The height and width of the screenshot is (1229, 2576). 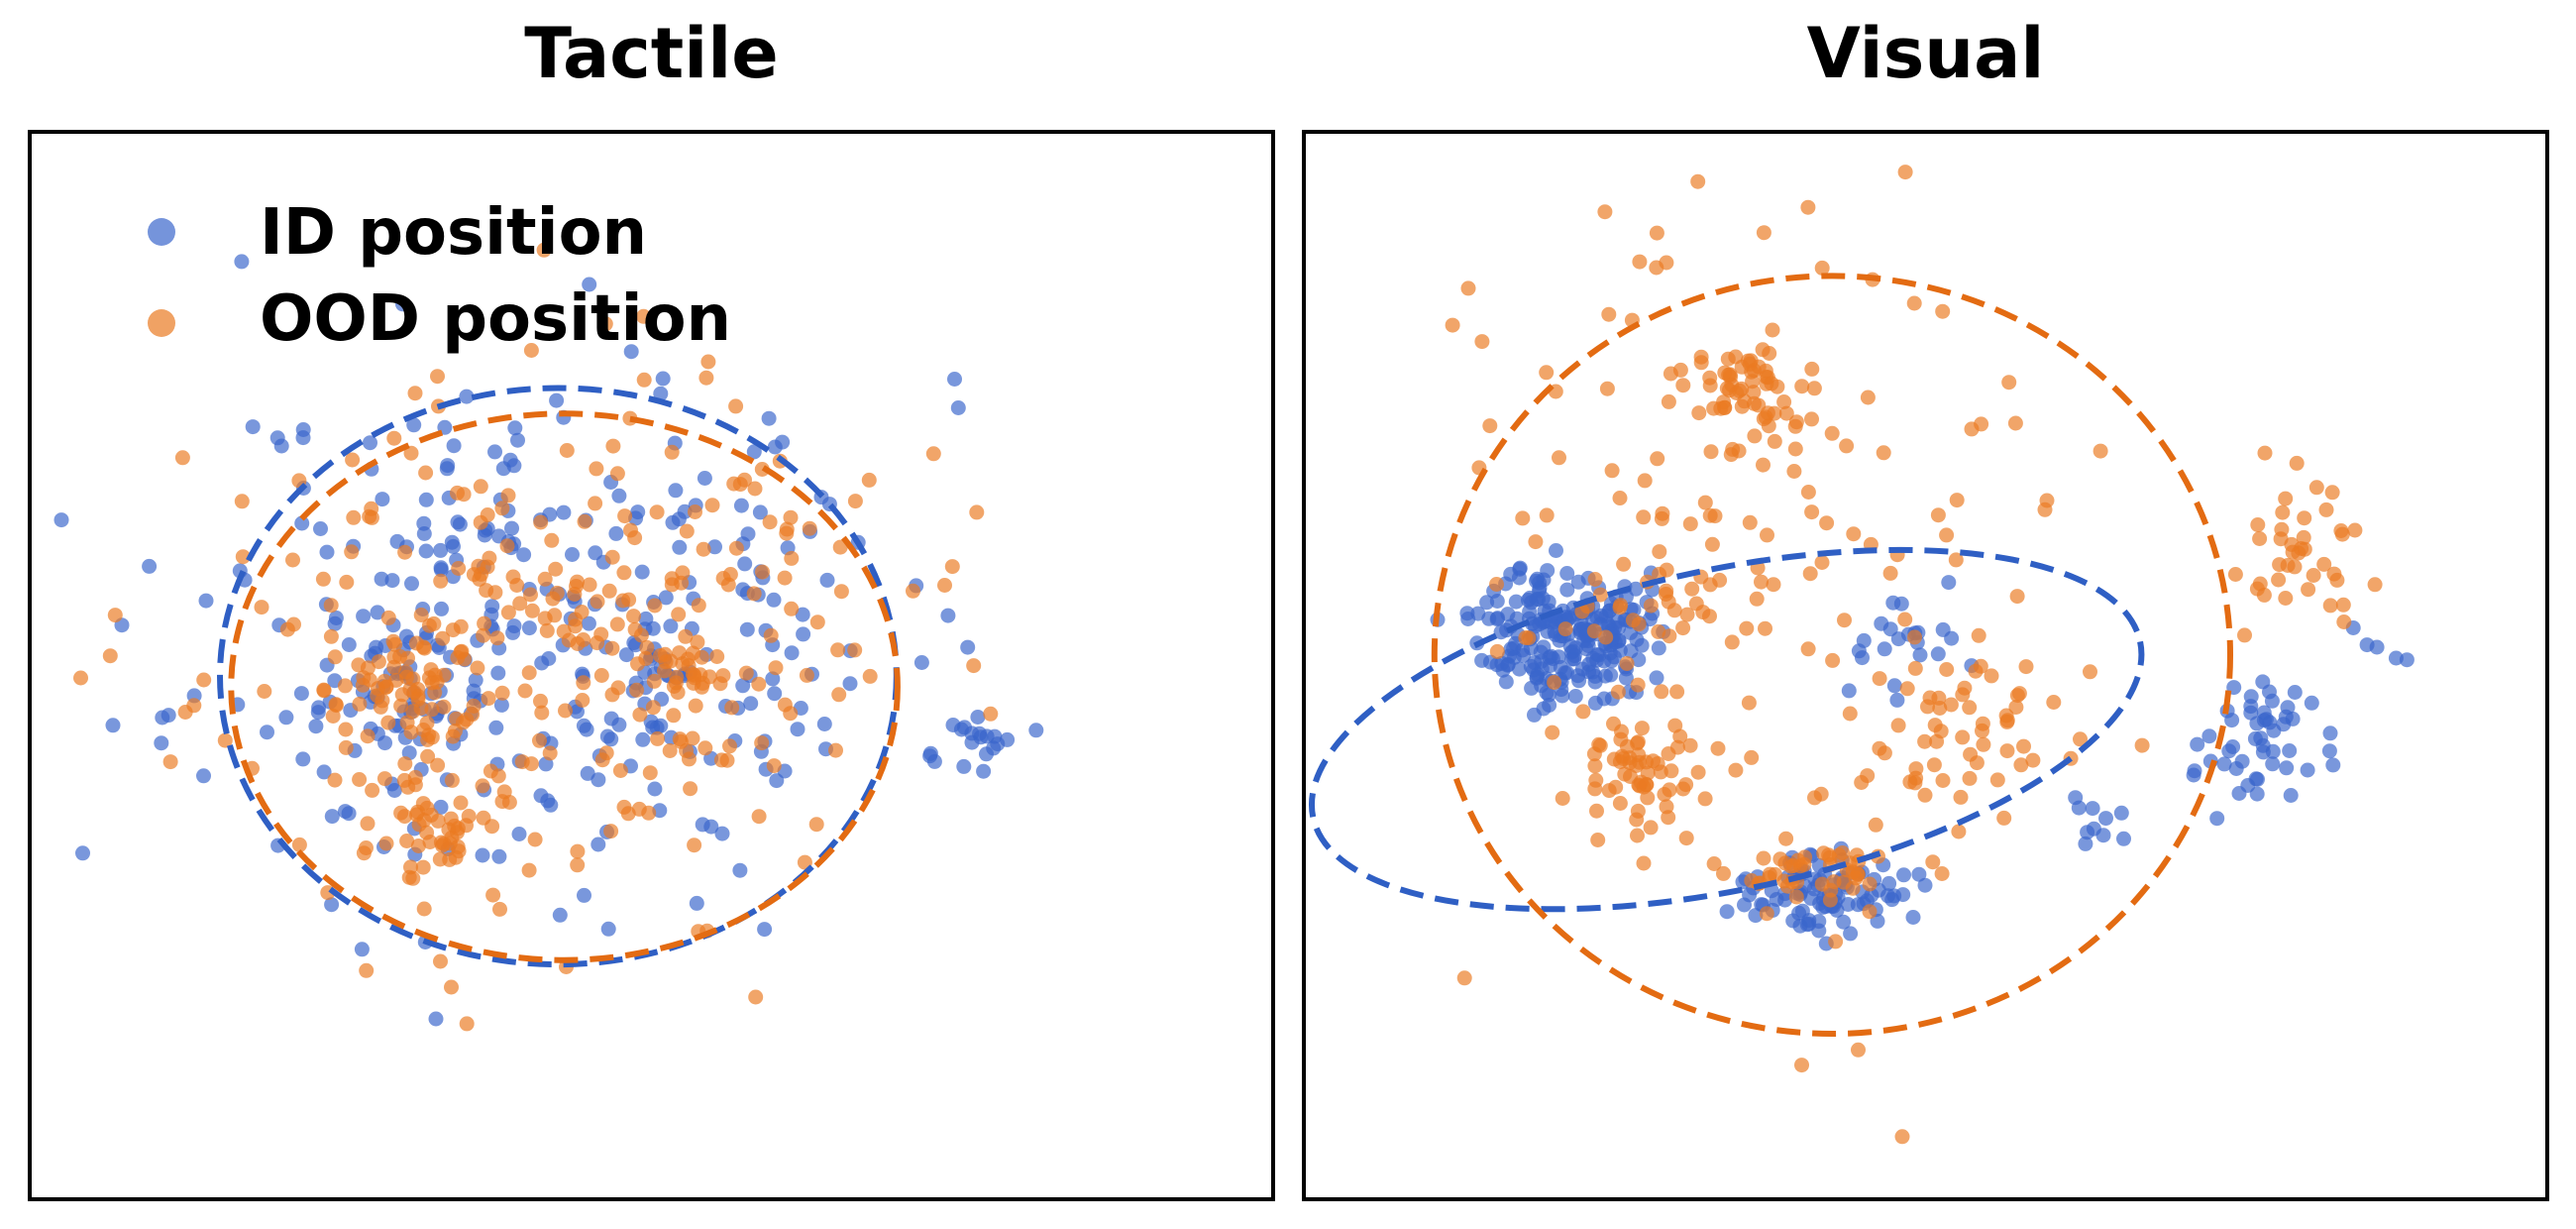 What do you see at coordinates (495, 319) in the screenshot?
I see `legend-ood-label: OOD position` at bounding box center [495, 319].